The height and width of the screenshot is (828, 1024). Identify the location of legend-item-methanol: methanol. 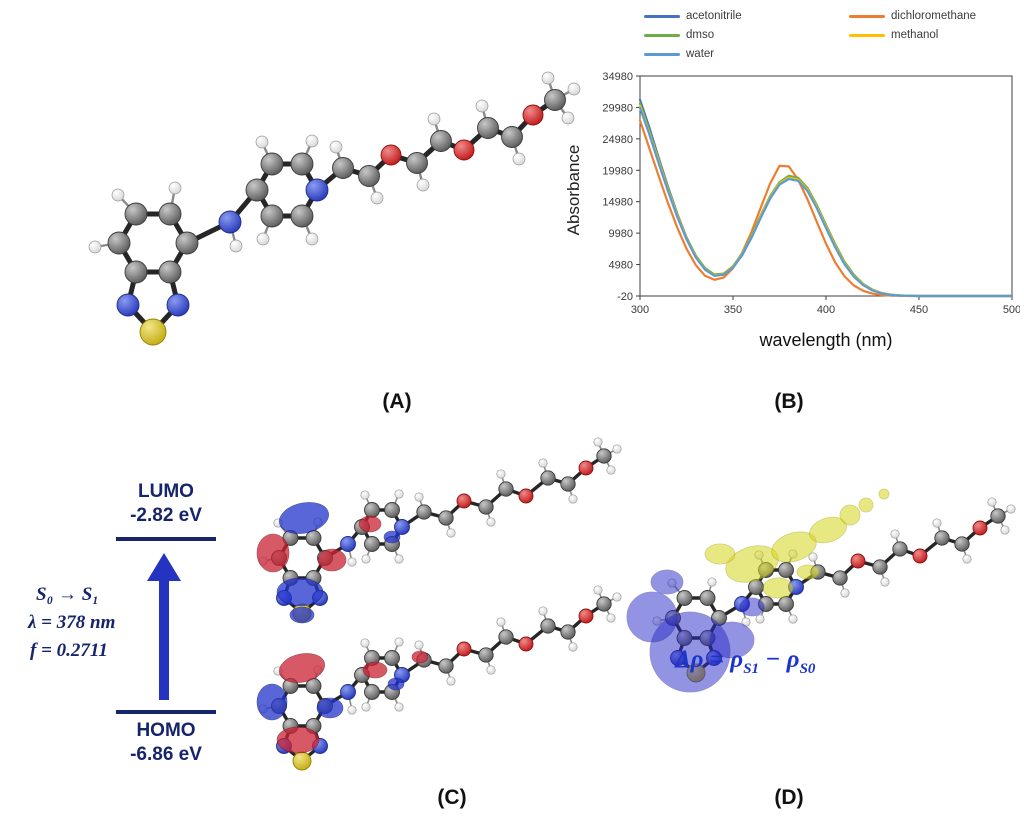
(934, 35).